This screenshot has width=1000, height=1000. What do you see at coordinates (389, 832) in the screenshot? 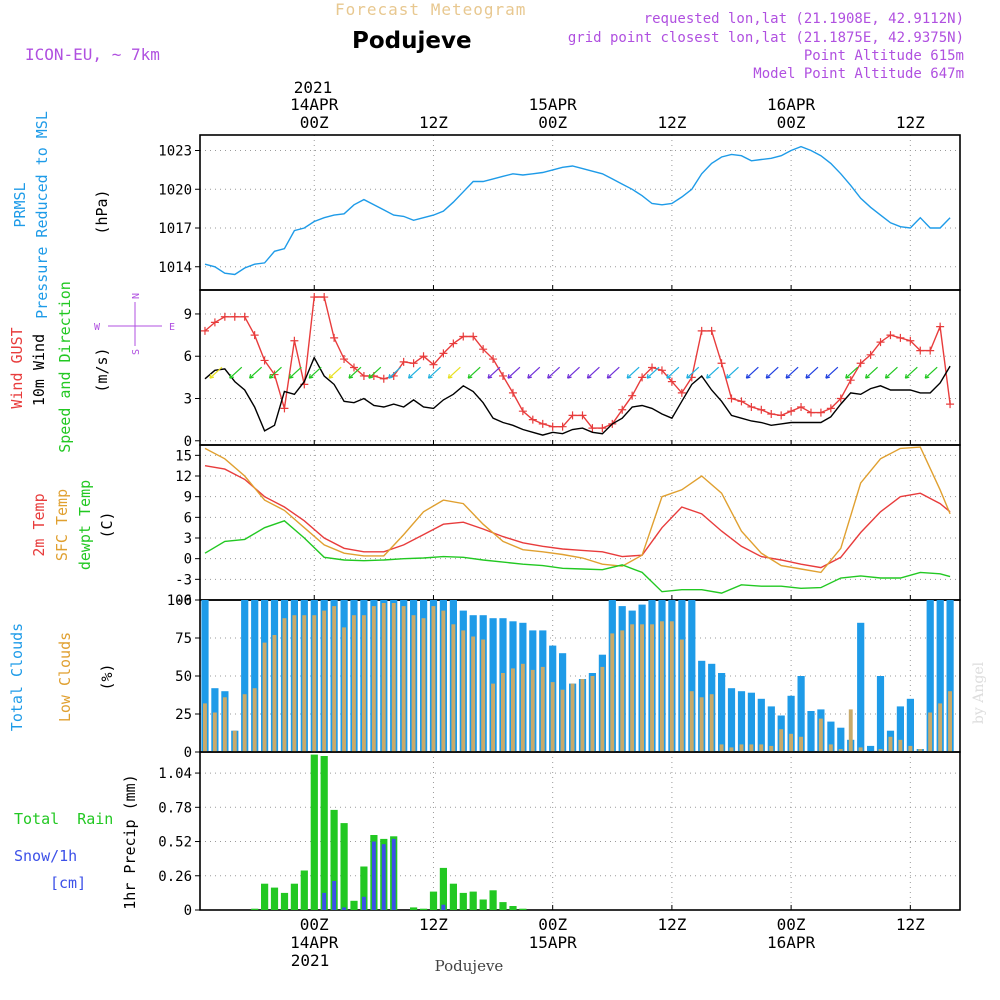
I see `precip-data` at bounding box center [389, 832].